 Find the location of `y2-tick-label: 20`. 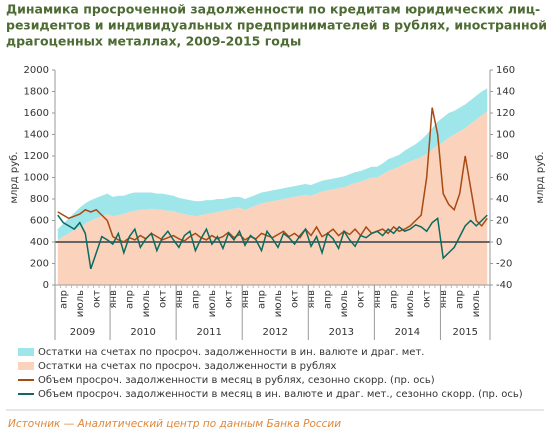

y2-tick-label: 20 is located at coordinates (502, 221).